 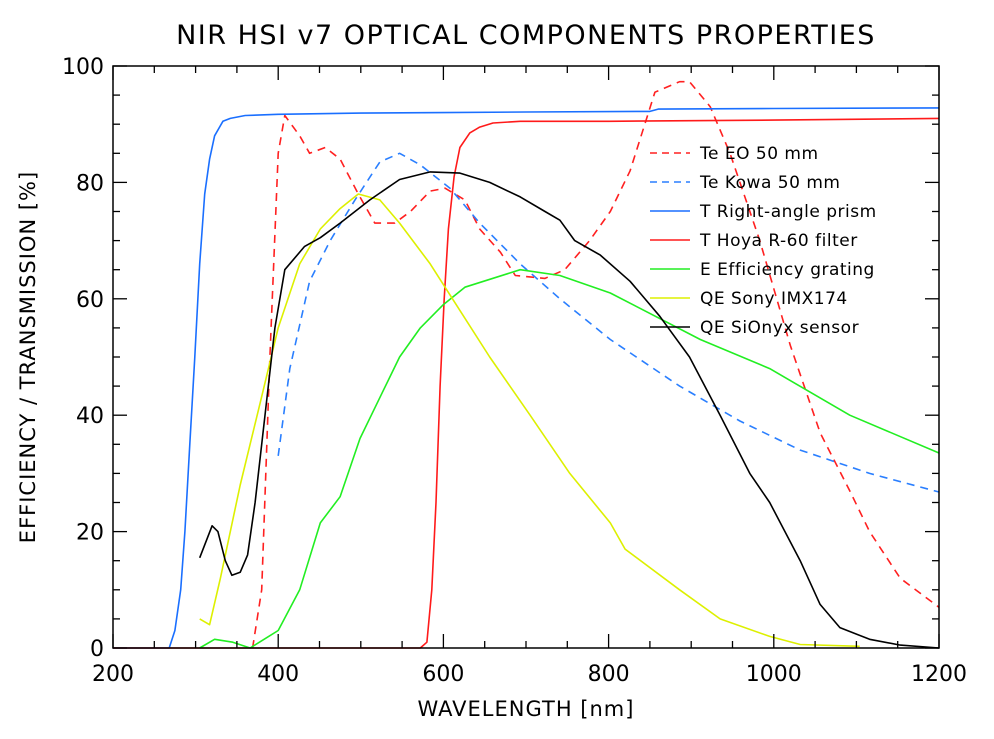 What do you see at coordinates (609, 674) in the screenshot?
I see `x-tick-label: 800` at bounding box center [609, 674].